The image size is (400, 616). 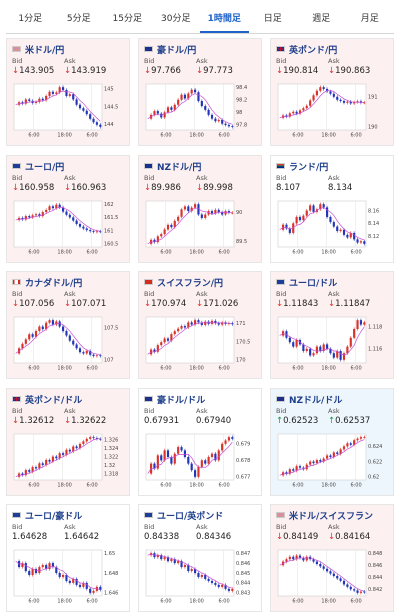 I want to click on ask-label: Ask, so click(x=70, y=178).